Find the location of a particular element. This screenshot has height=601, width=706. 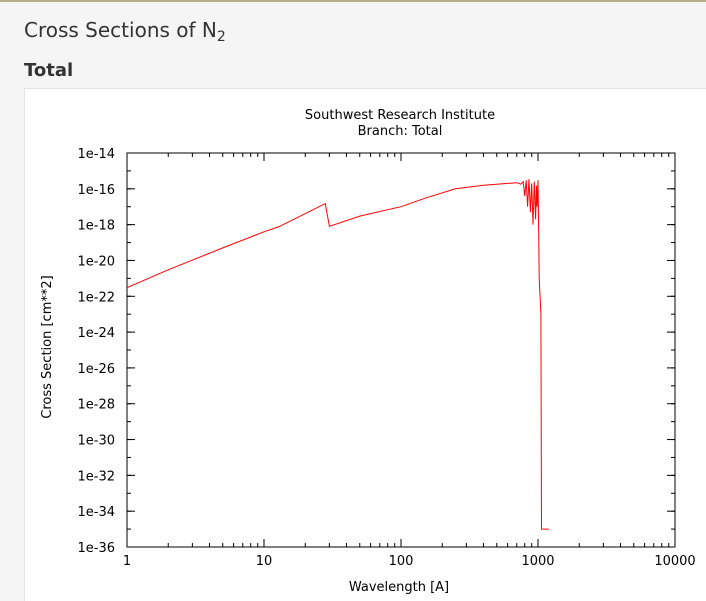

x-tick-label: 1000 is located at coordinates (537, 561).